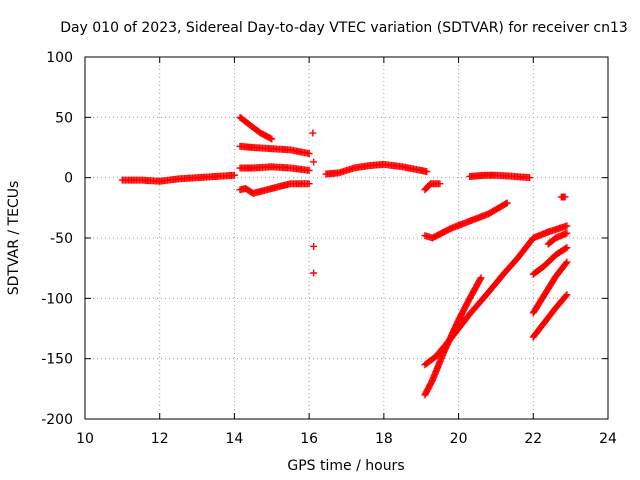 Image resolution: width=640 pixels, height=480 pixels. I want to click on y-tick-label: -150, so click(57, 360).